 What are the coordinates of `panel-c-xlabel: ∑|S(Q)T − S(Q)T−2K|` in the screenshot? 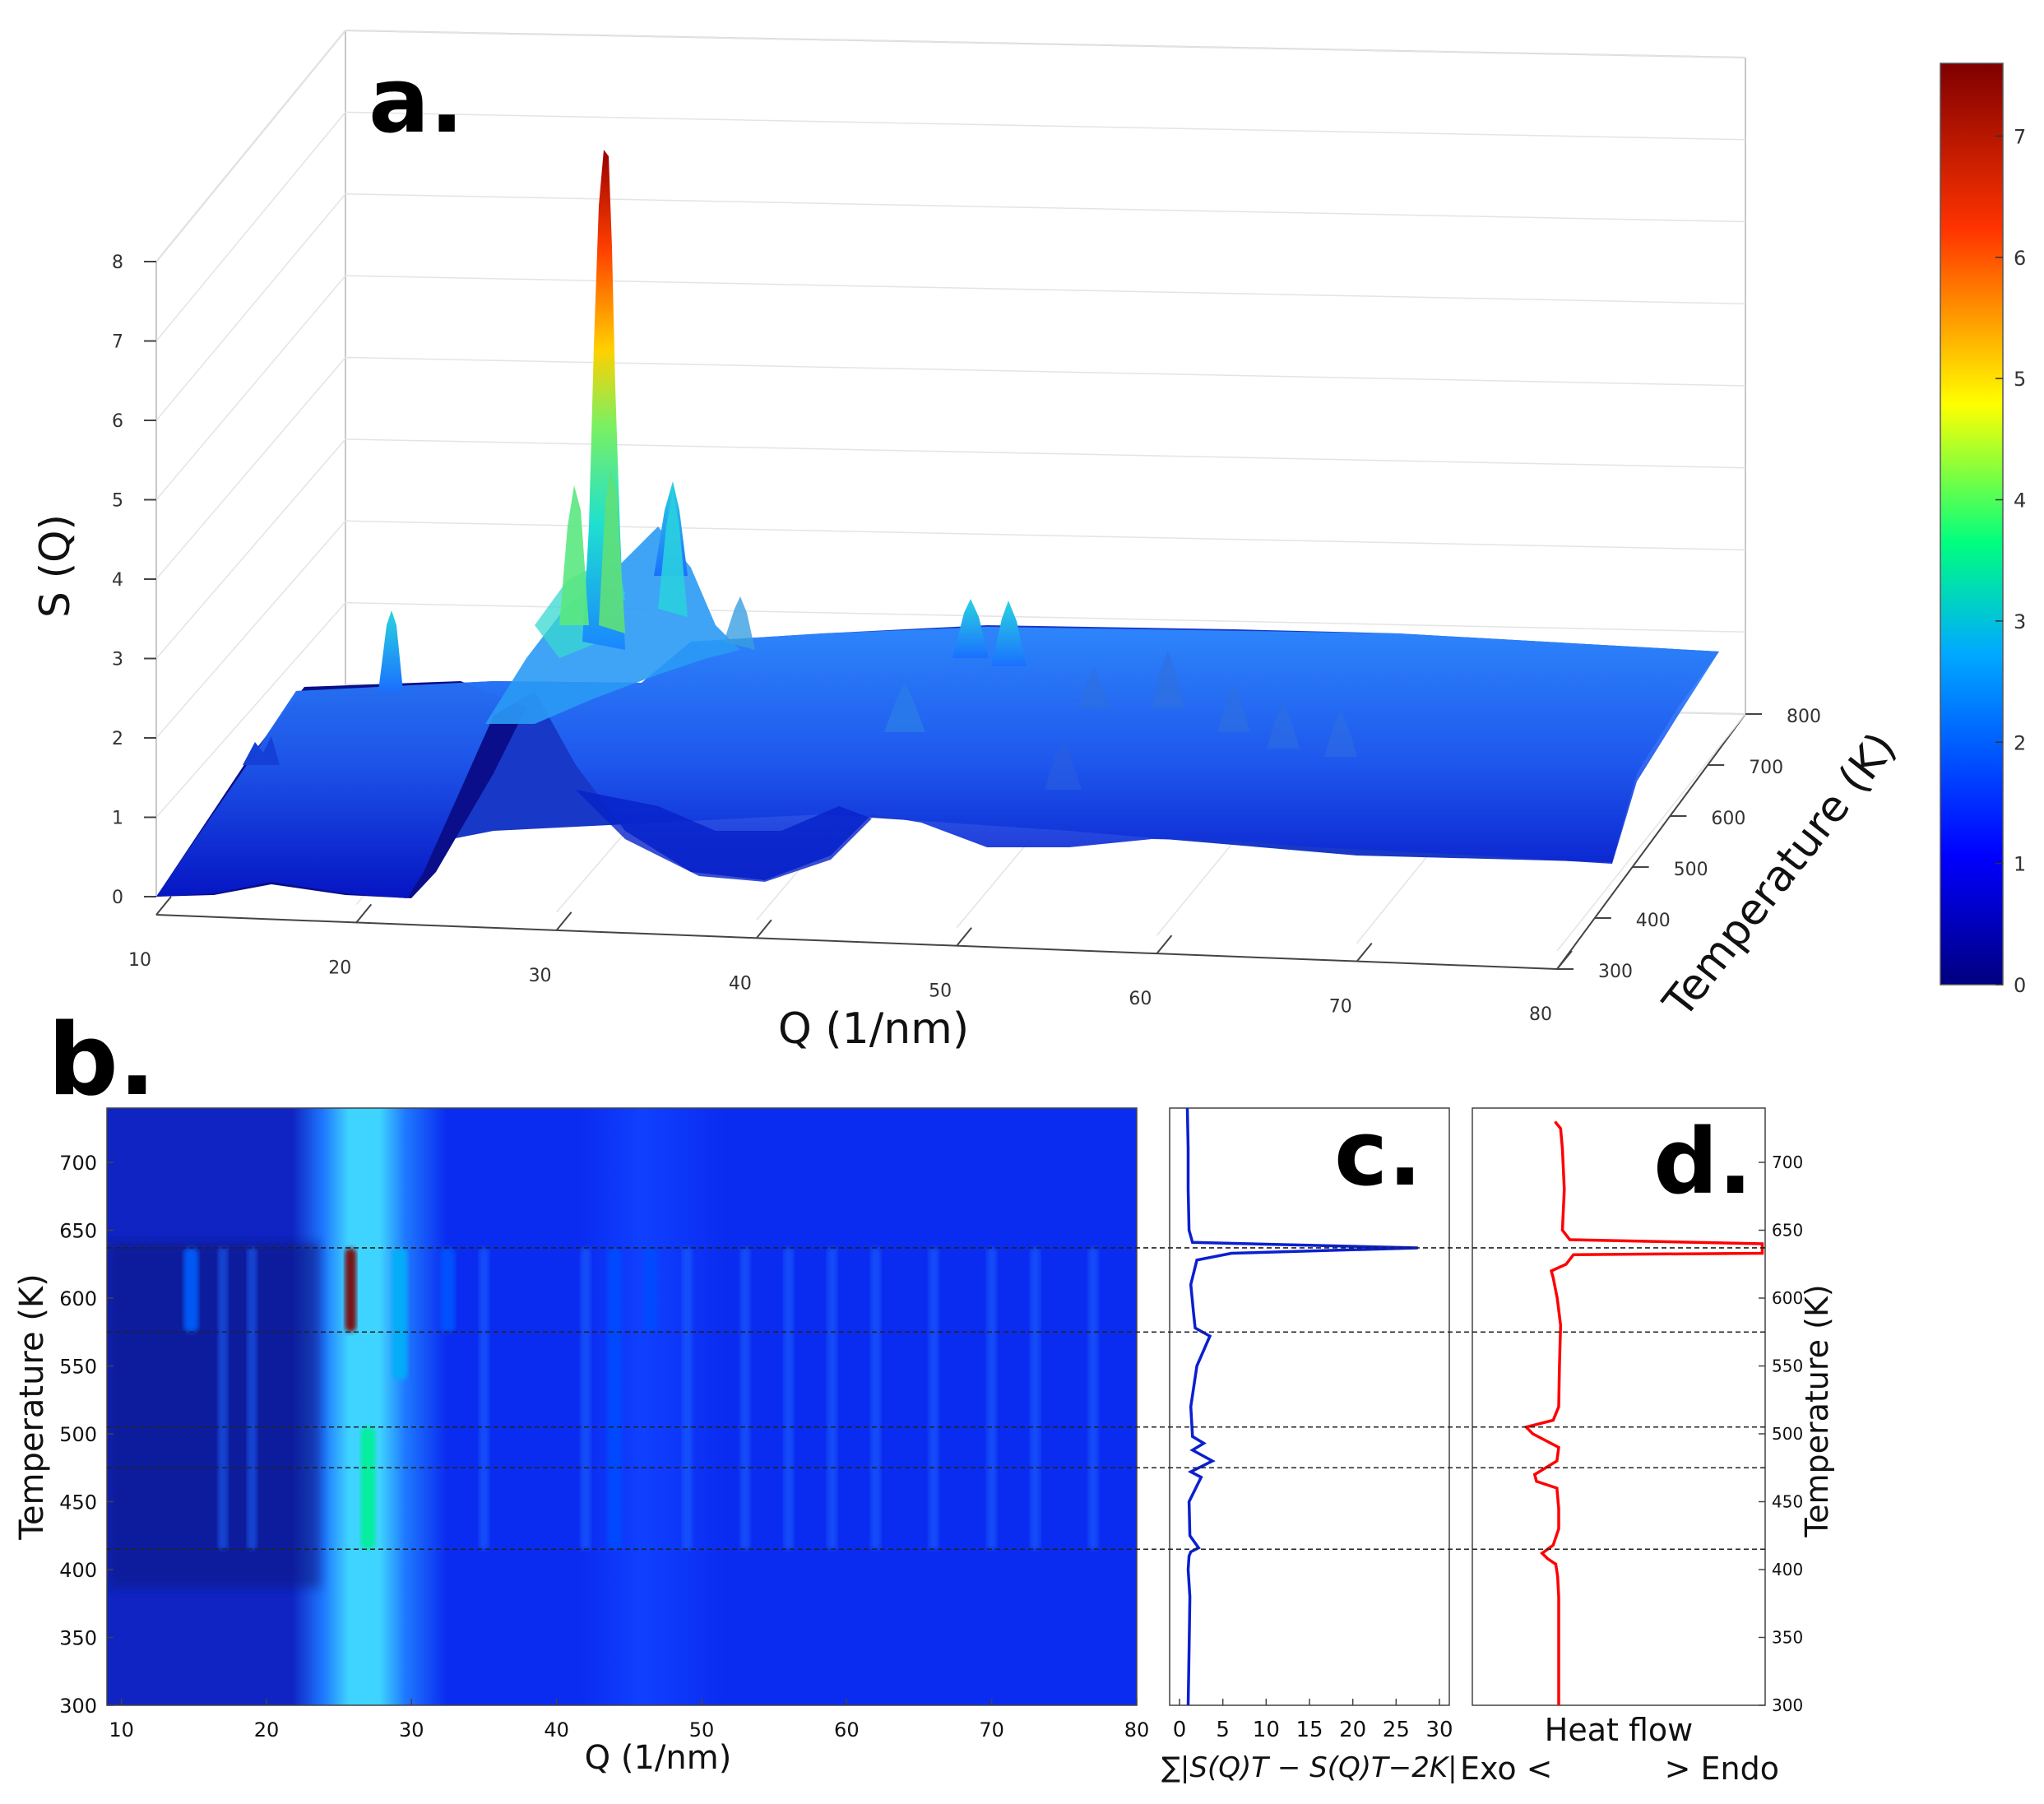 It's located at (1309, 1767).